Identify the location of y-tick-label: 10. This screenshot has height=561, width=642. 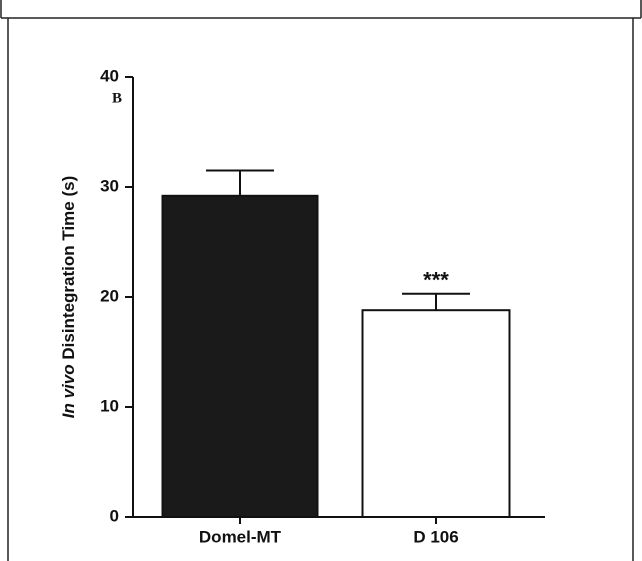
(109, 405).